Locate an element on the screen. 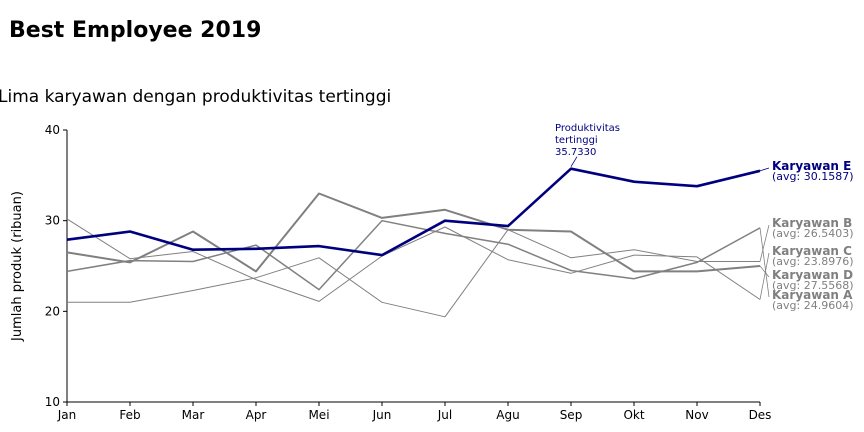 The height and width of the screenshot is (432, 864). x-tick-label: Feb is located at coordinates (129, 415).